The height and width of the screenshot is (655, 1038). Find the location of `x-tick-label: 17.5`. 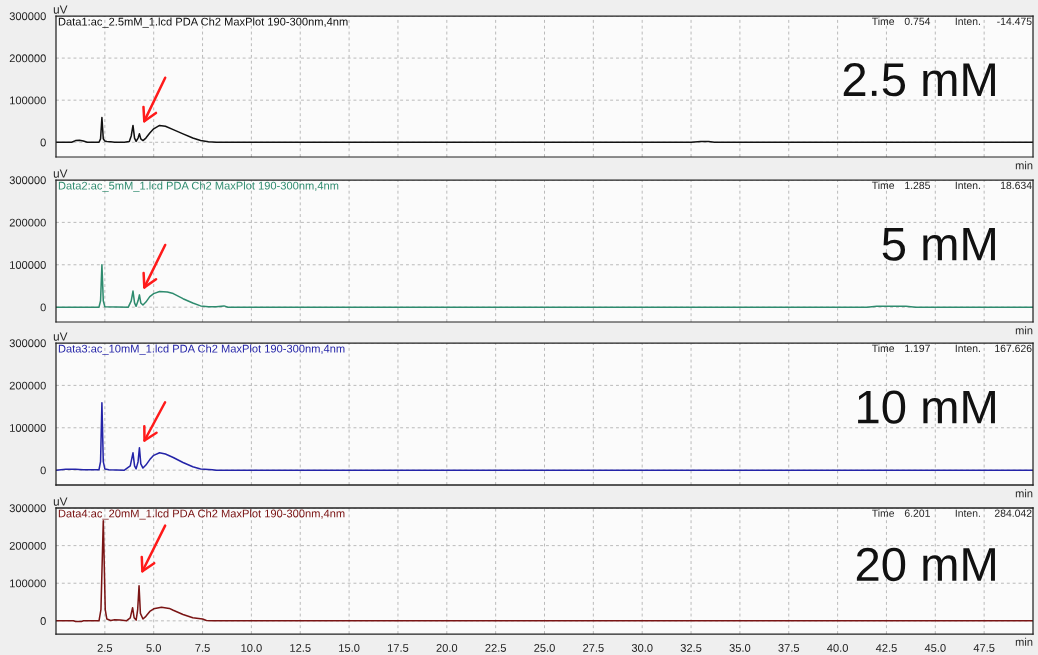

x-tick-label: 17.5 is located at coordinates (398, 648).